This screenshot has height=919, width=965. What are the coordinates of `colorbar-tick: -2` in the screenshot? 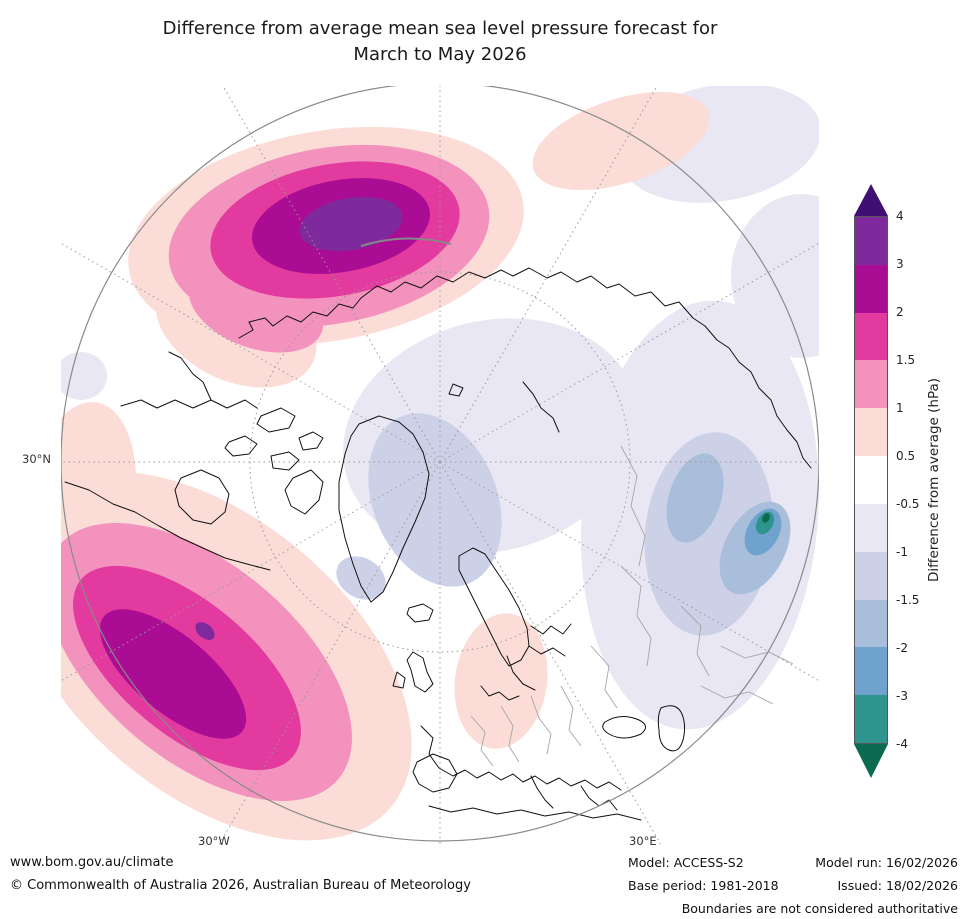 It's located at (902, 648).